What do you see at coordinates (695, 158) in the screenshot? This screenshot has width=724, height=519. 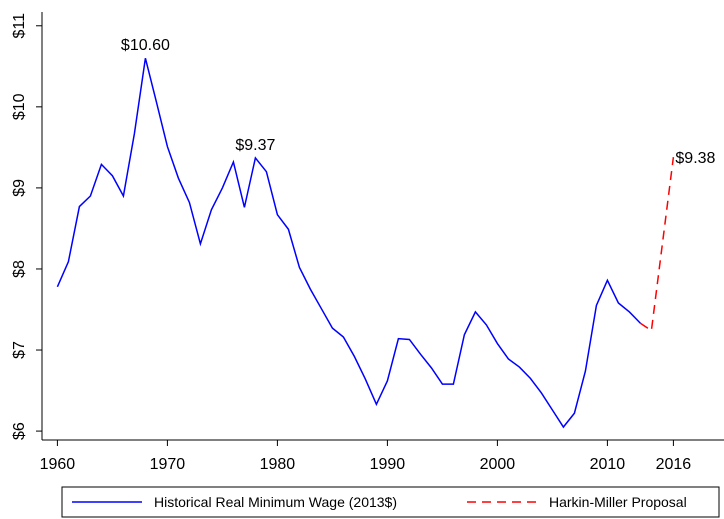 I see `annotation: $9.38` at bounding box center [695, 158].